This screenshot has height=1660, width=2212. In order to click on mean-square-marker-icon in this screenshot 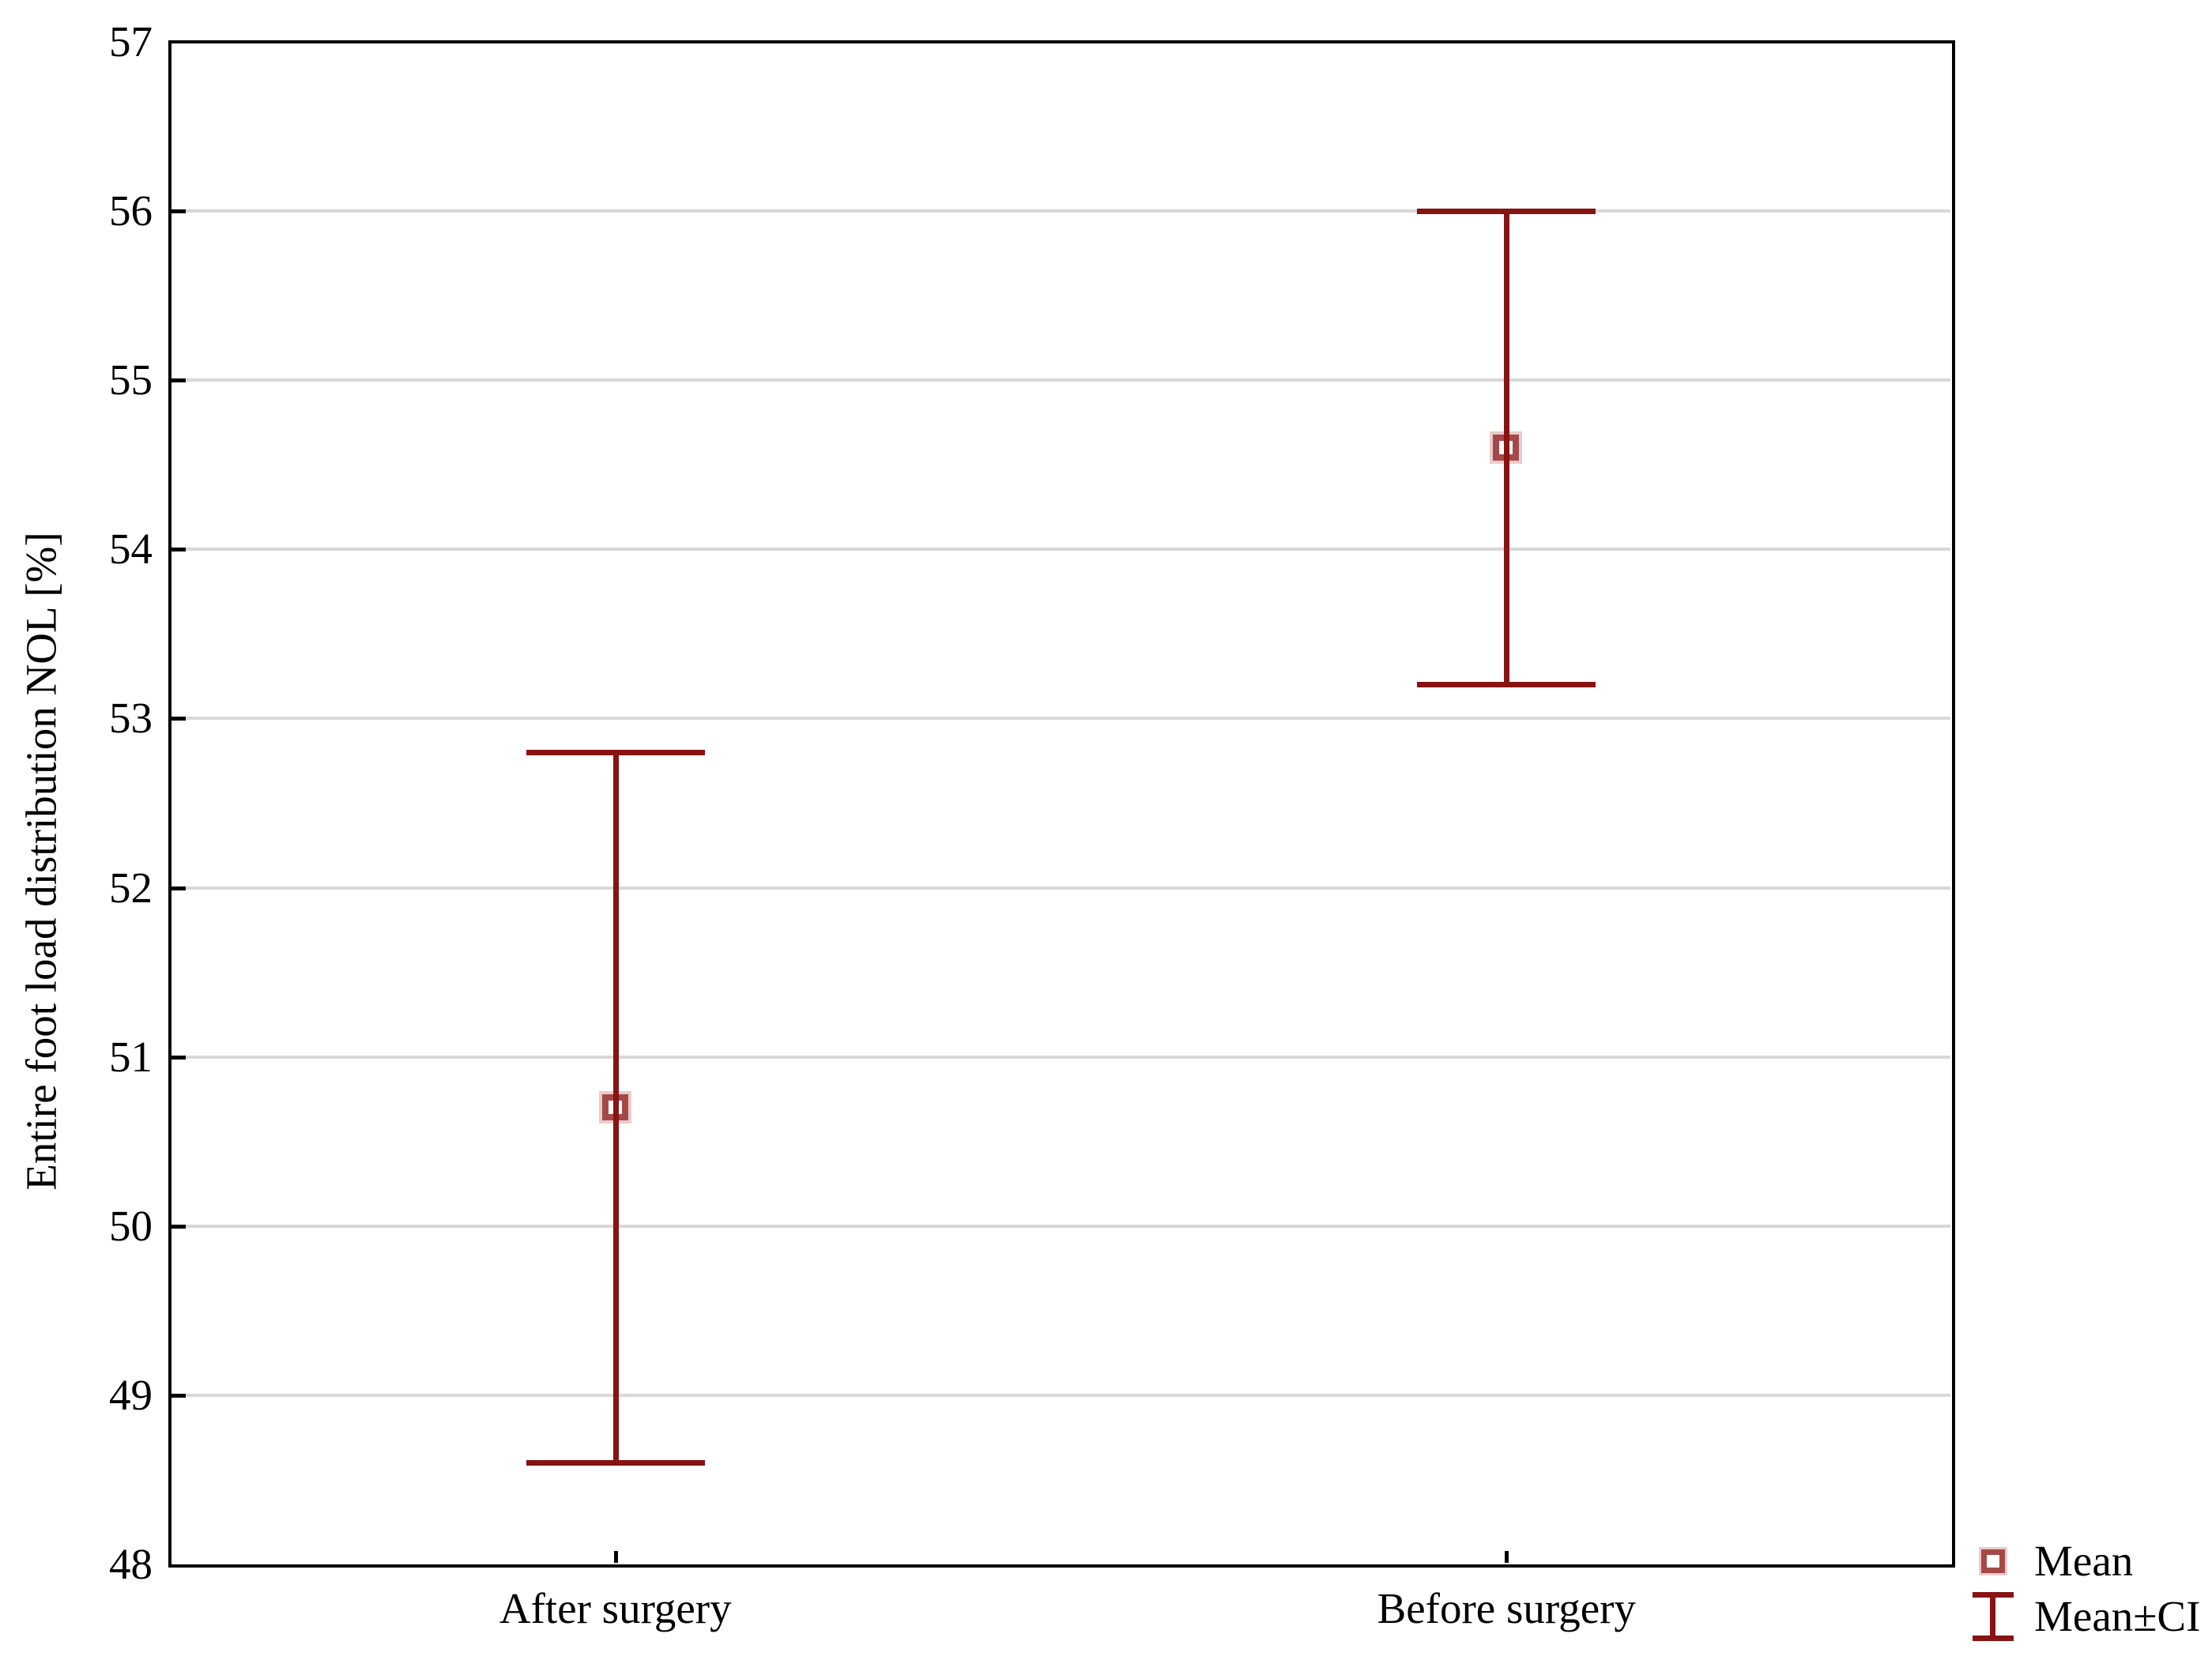, I will do `click(1993, 1561)`.